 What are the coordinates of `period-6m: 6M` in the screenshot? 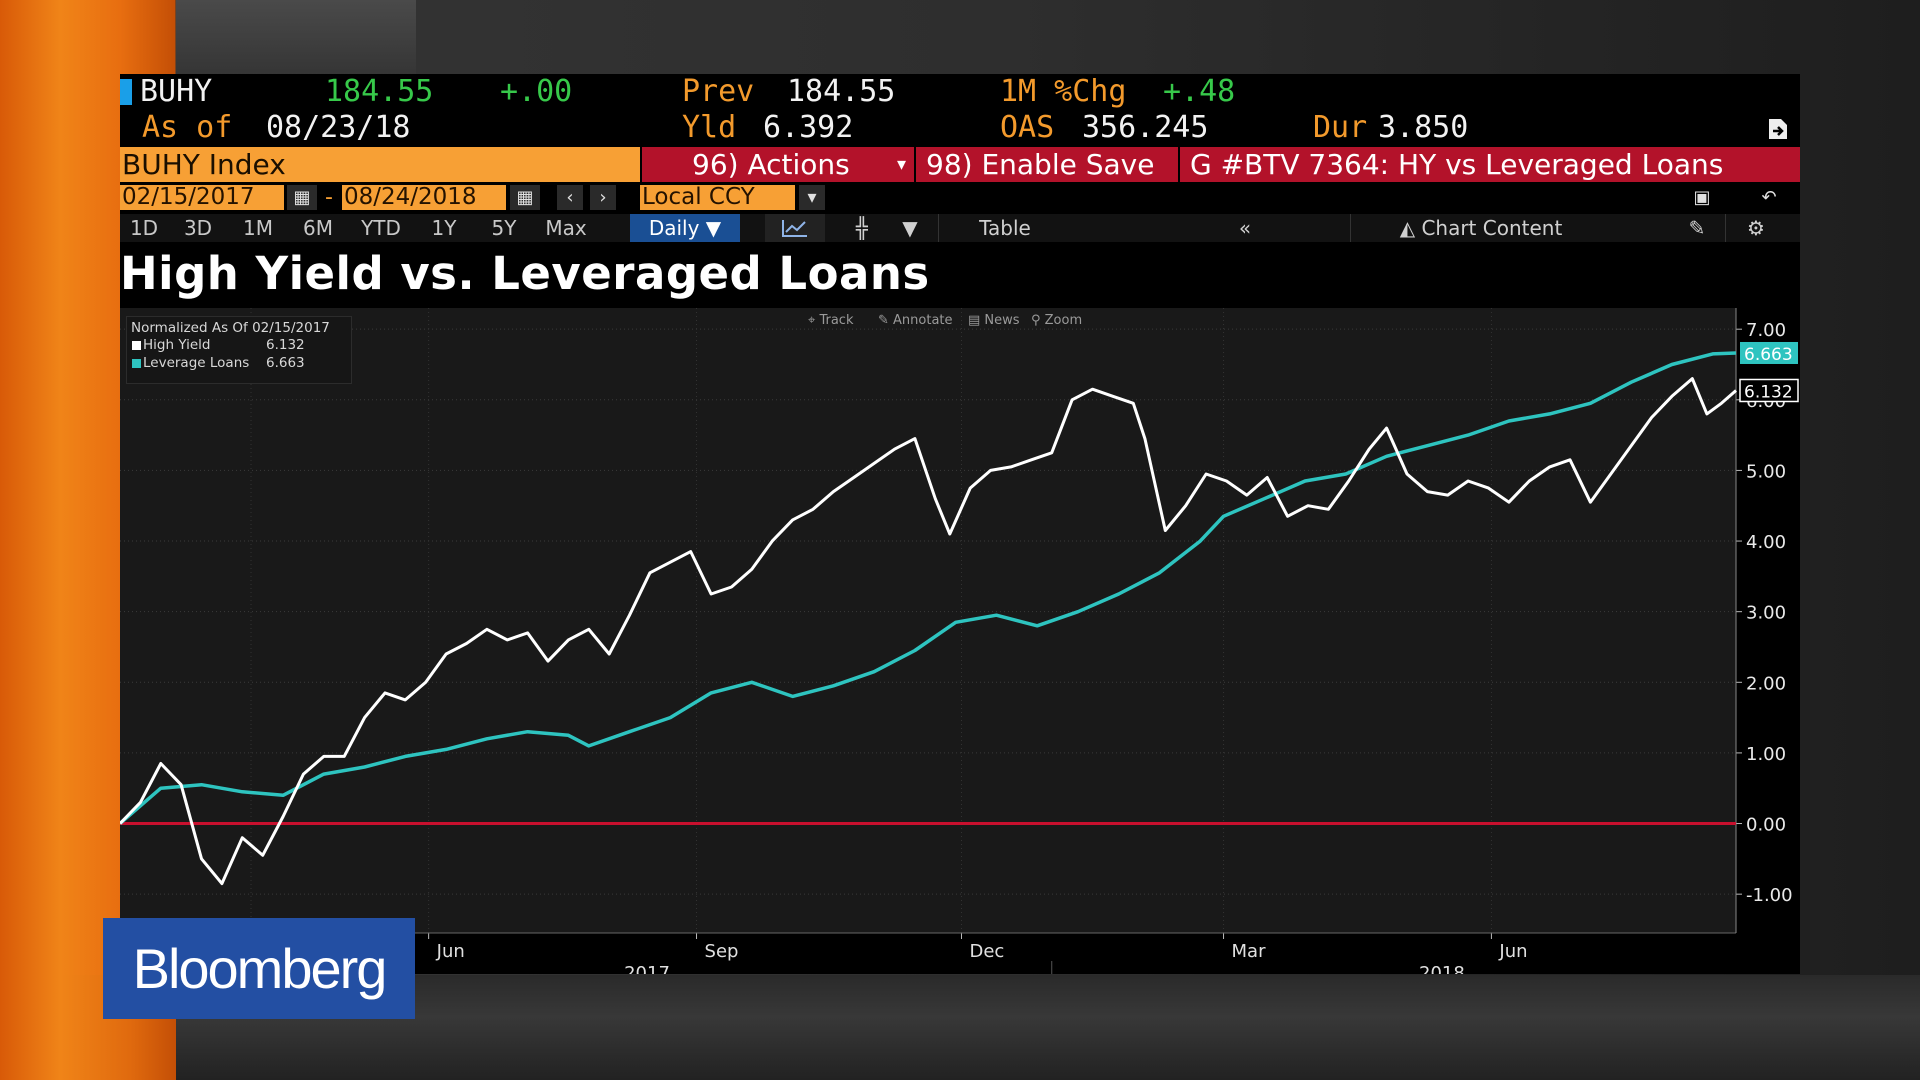 It's located at (318, 228).